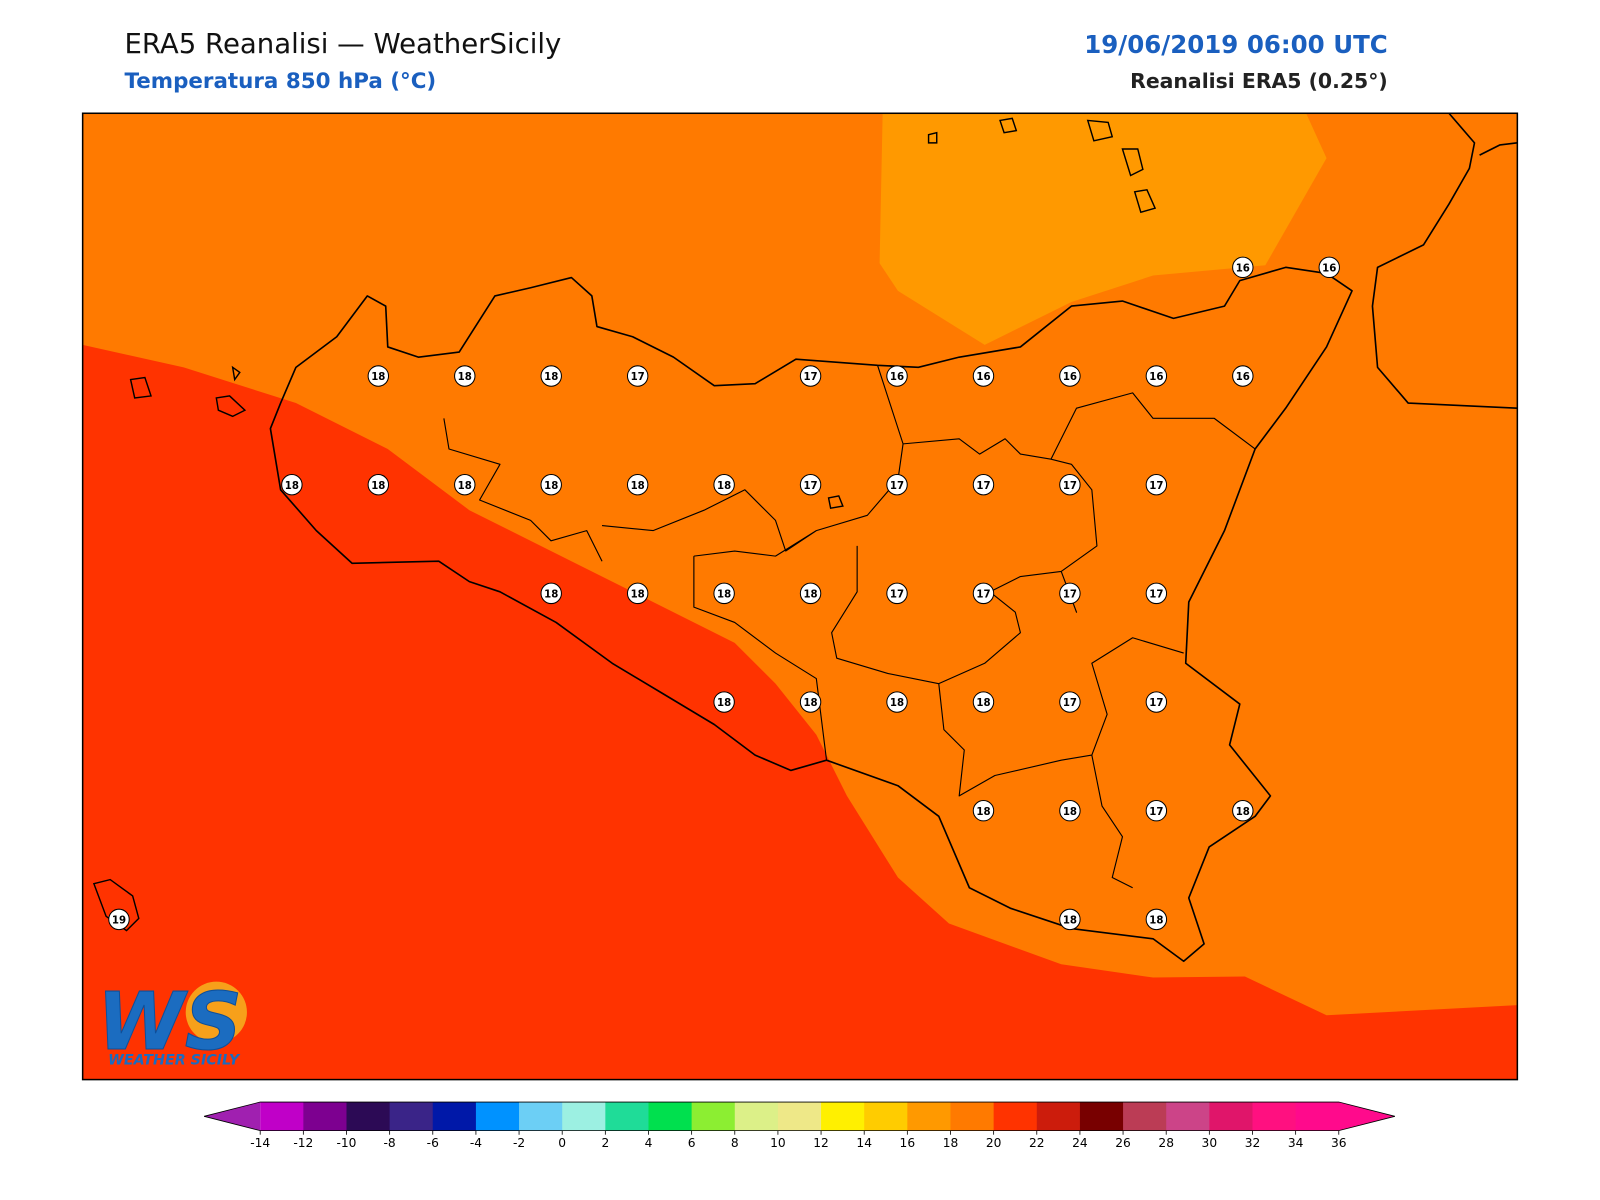  What do you see at coordinates (232, 1116) in the screenshot?
I see `colorbar-under` at bounding box center [232, 1116].